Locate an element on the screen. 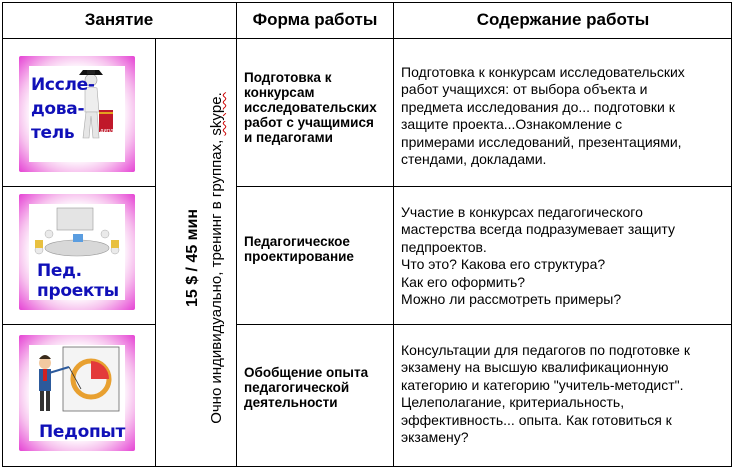 The height and width of the screenshot is (469, 735). content-row-3-line: экзамену на высшую квалификационную is located at coordinates (535, 367).